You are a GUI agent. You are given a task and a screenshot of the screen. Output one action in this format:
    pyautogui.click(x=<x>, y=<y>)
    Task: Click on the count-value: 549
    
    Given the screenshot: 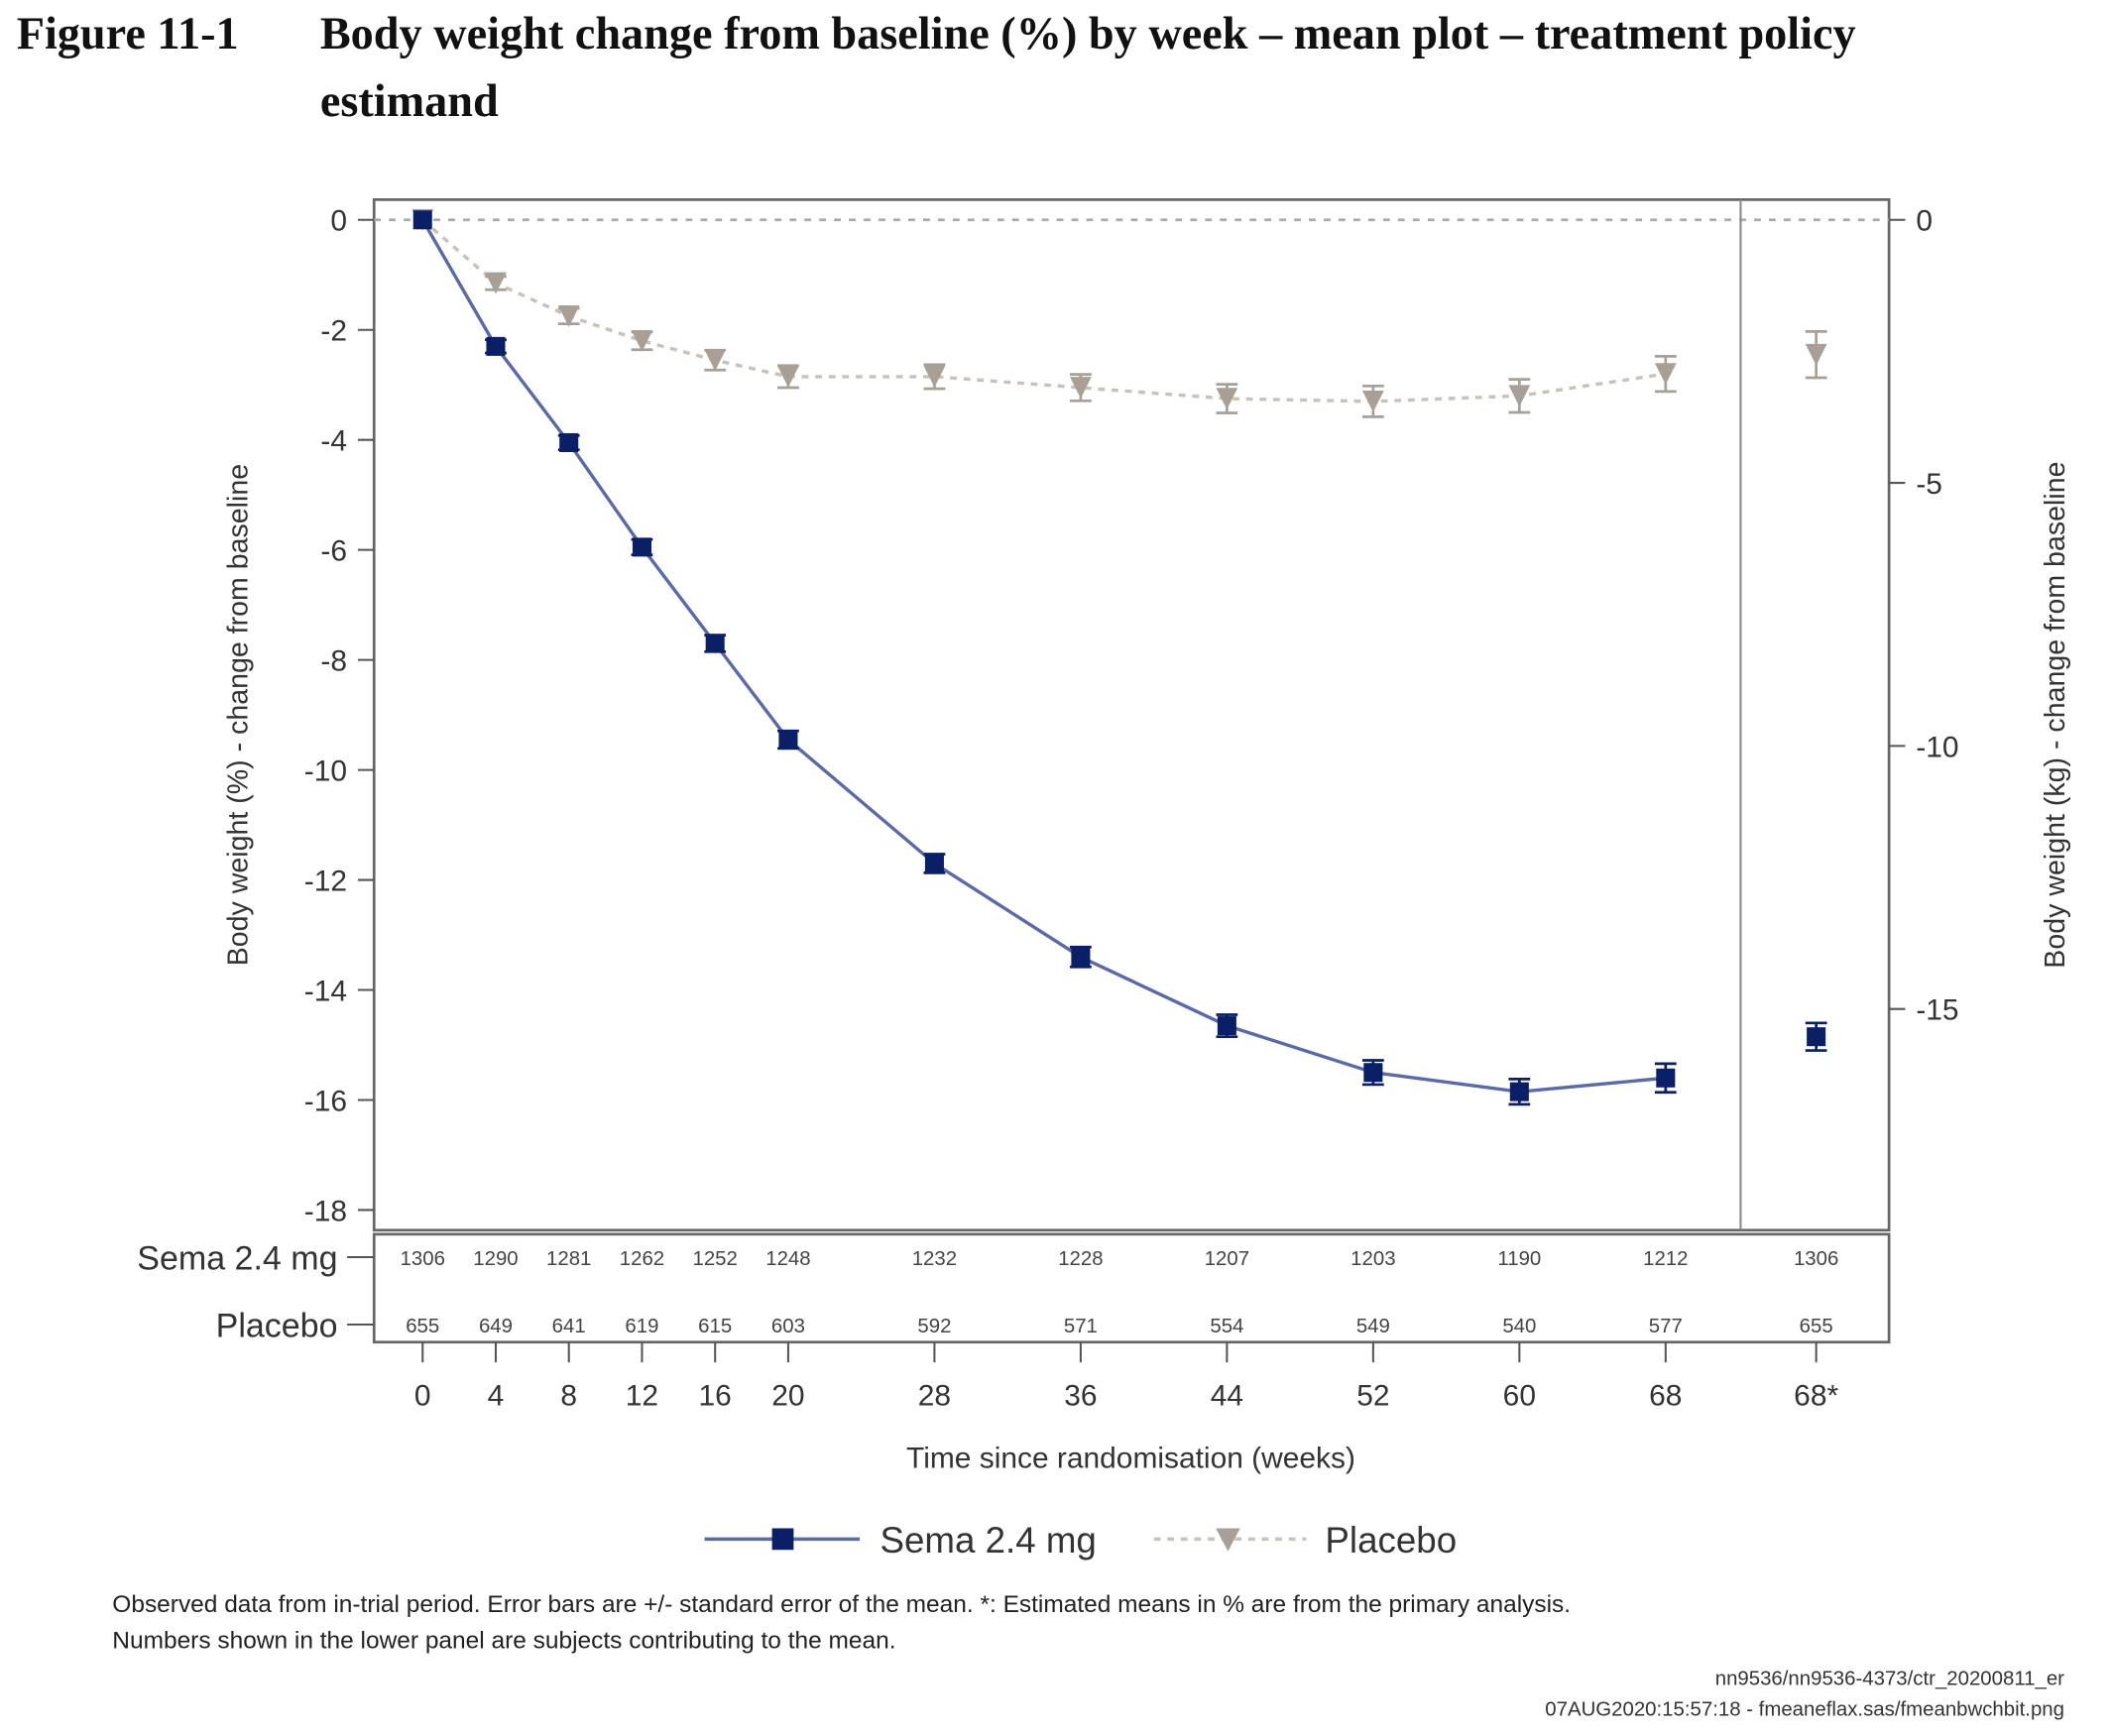 What is the action you would take?
    pyautogui.click(x=1373, y=1326)
    